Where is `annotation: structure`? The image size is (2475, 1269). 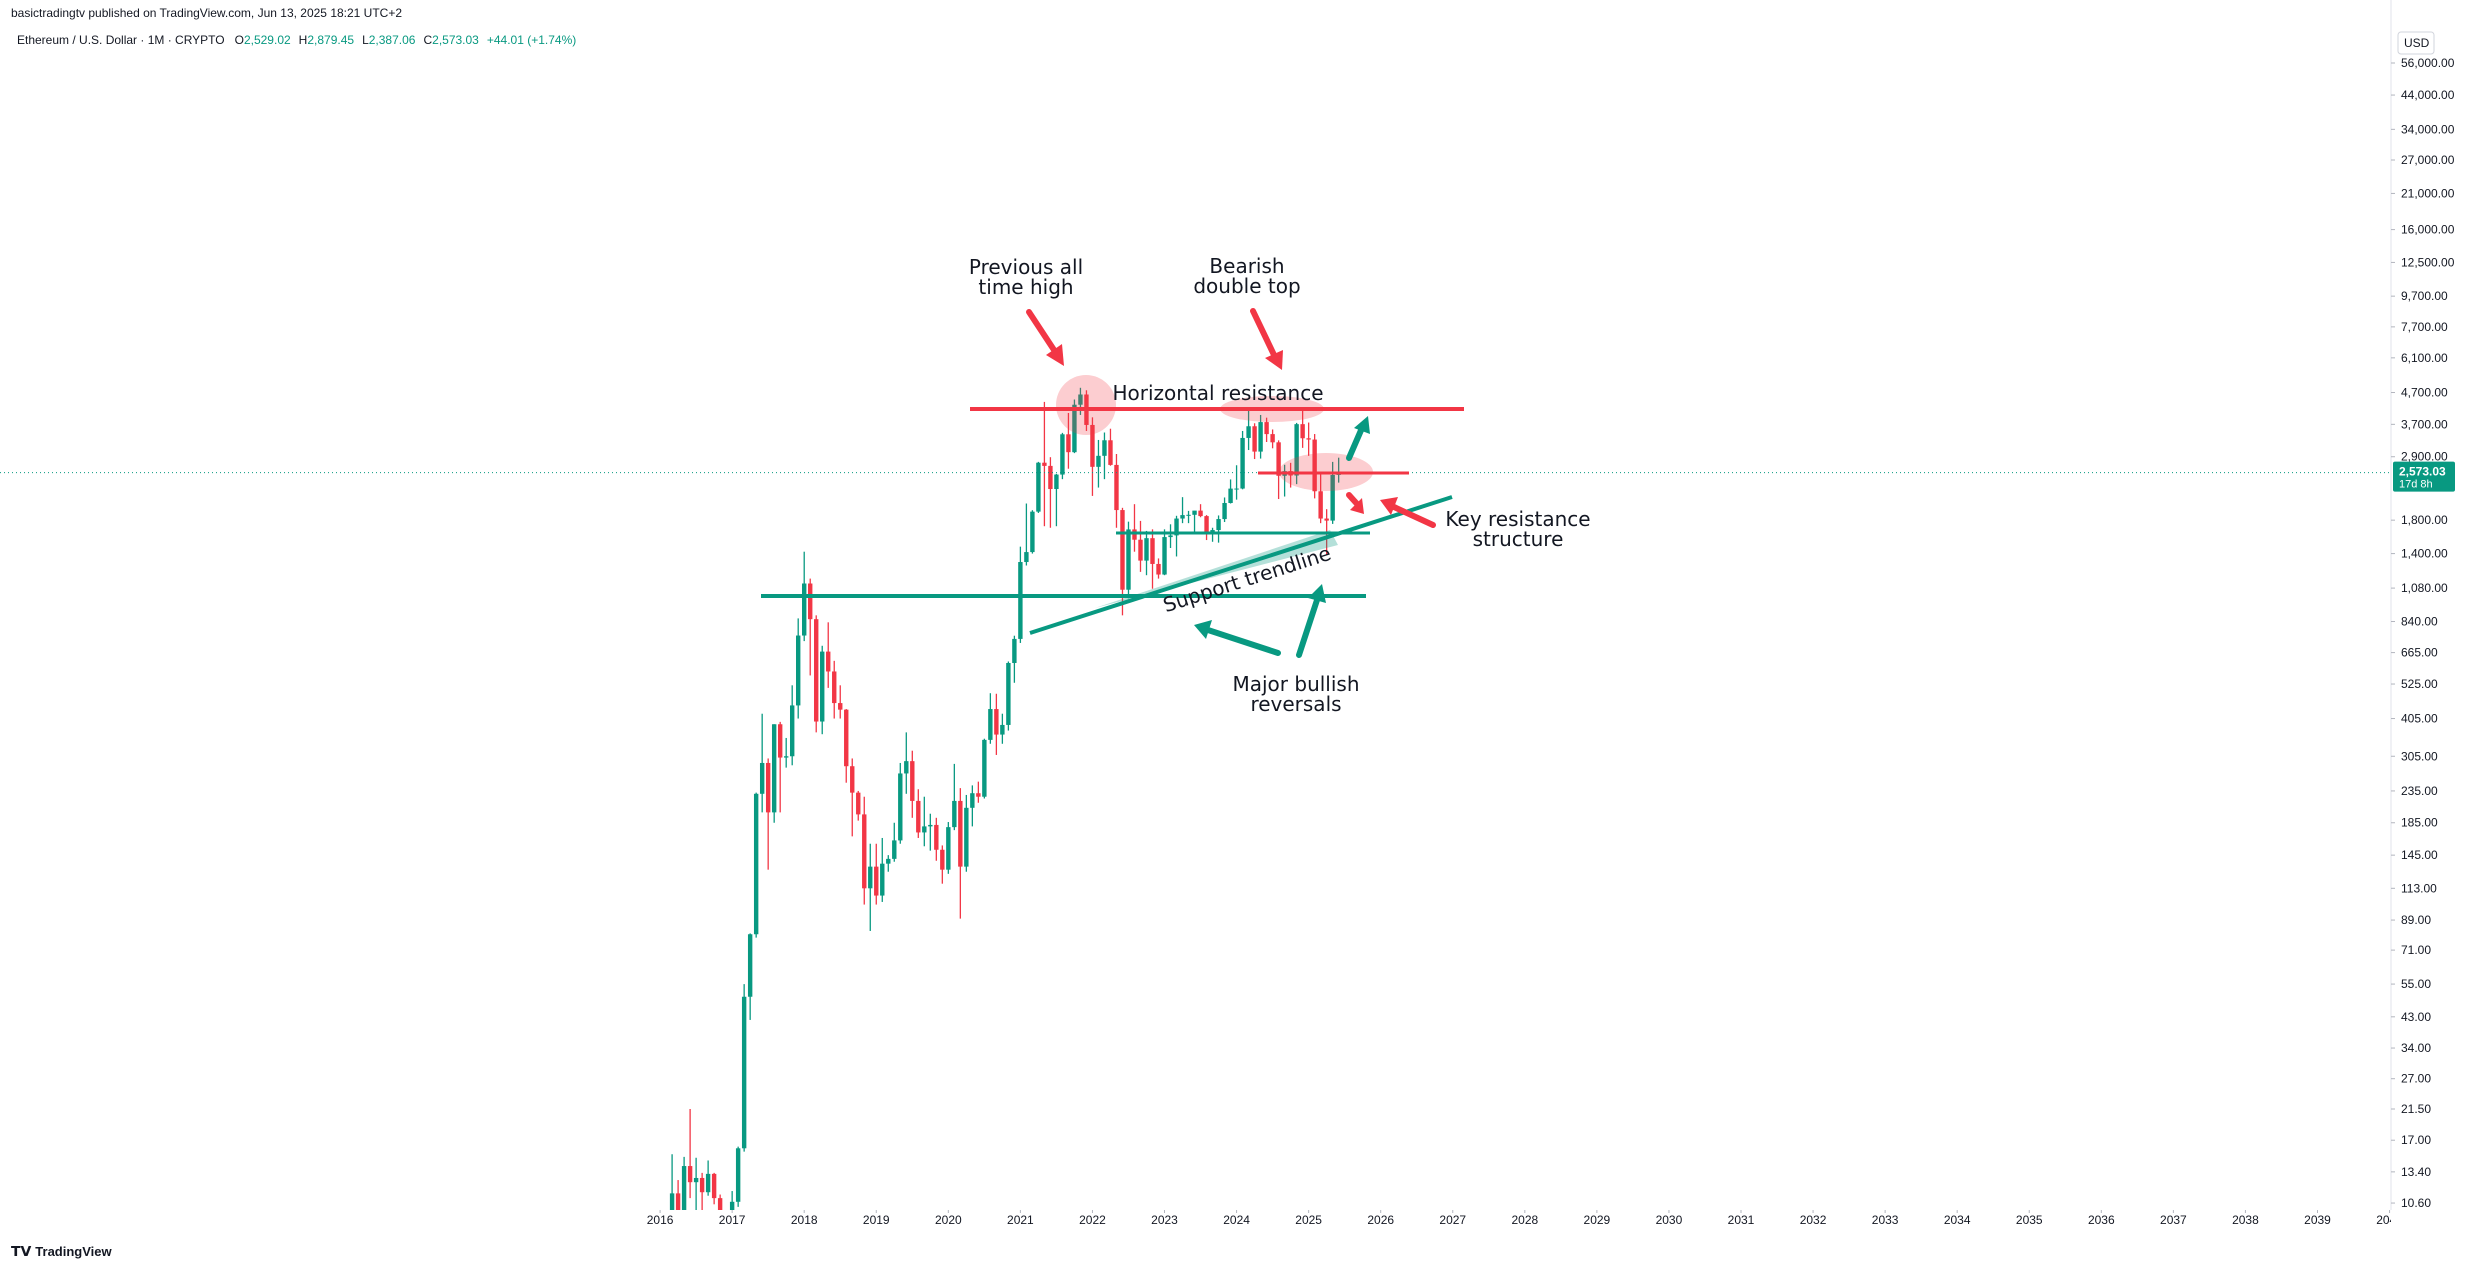
annotation: structure is located at coordinates (1518, 539).